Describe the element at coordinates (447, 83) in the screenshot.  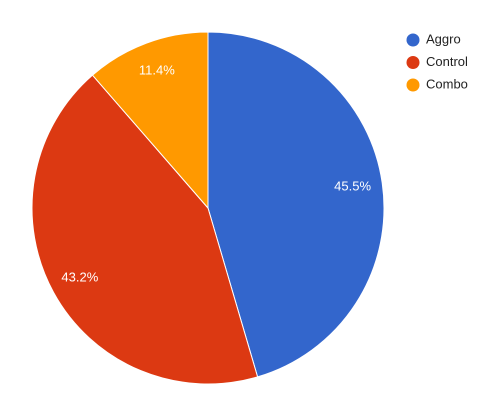
I see `legend-label: Combo` at that location.